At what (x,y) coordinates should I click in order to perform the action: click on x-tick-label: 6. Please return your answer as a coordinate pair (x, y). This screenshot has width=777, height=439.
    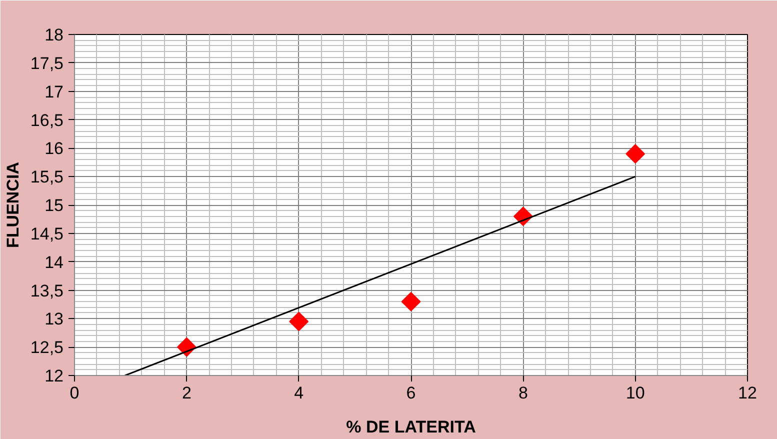
    Looking at the image, I should click on (411, 393).